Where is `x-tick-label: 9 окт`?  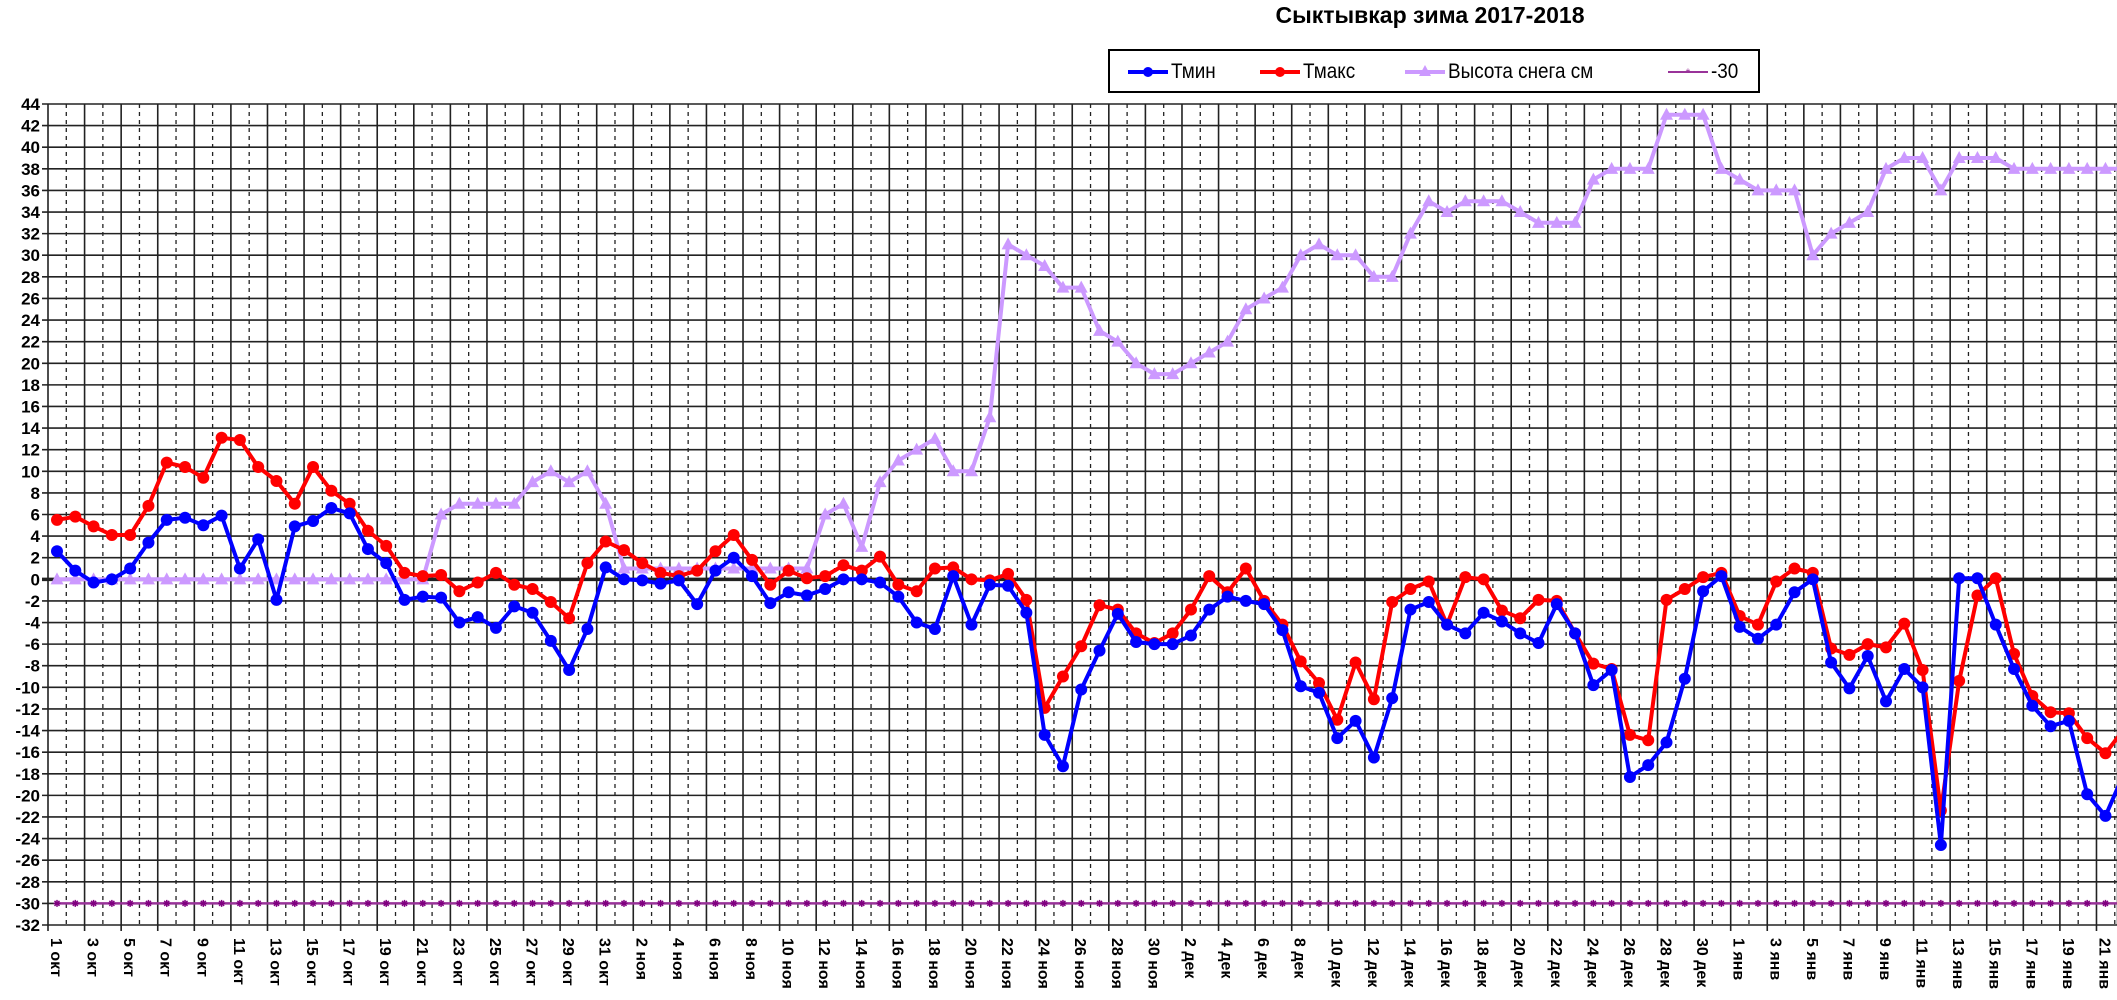 x-tick-label: 9 окт is located at coordinates (201, 957).